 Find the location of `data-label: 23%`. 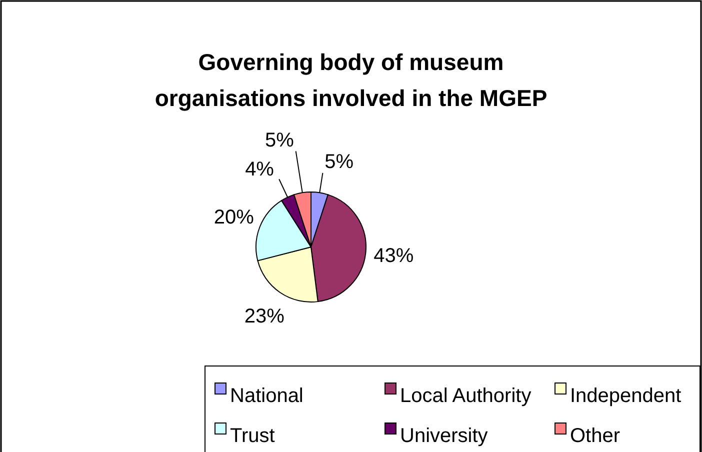

data-label: 23% is located at coordinates (264, 317).